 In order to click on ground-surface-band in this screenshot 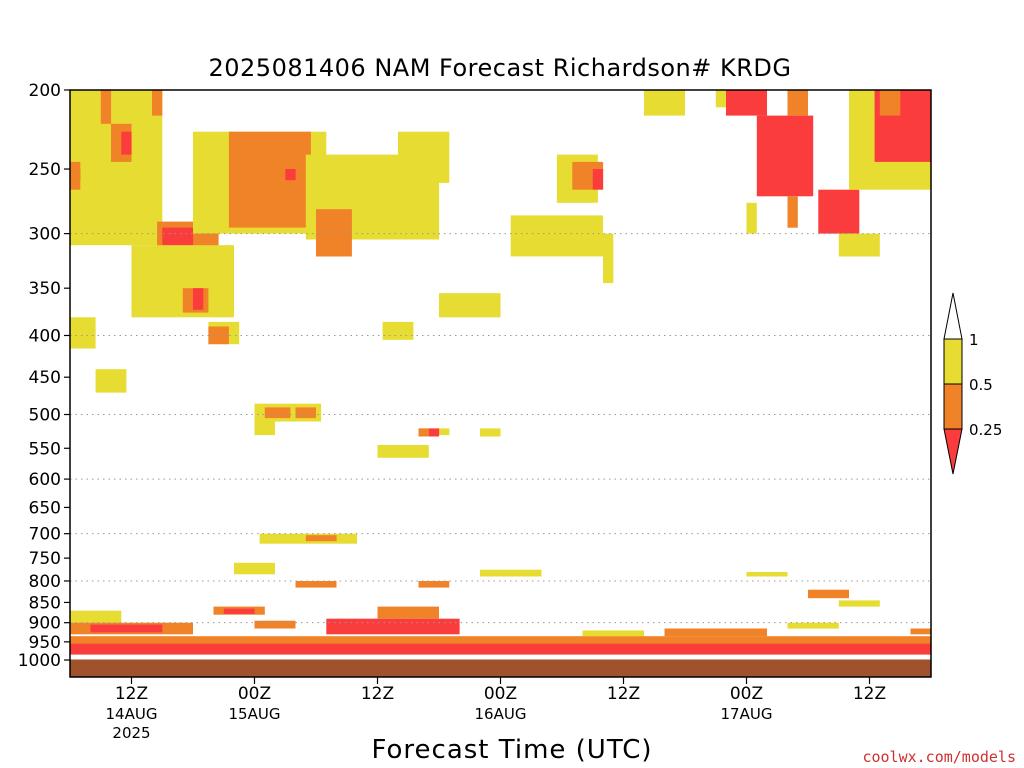, I will do `click(500, 668)`.